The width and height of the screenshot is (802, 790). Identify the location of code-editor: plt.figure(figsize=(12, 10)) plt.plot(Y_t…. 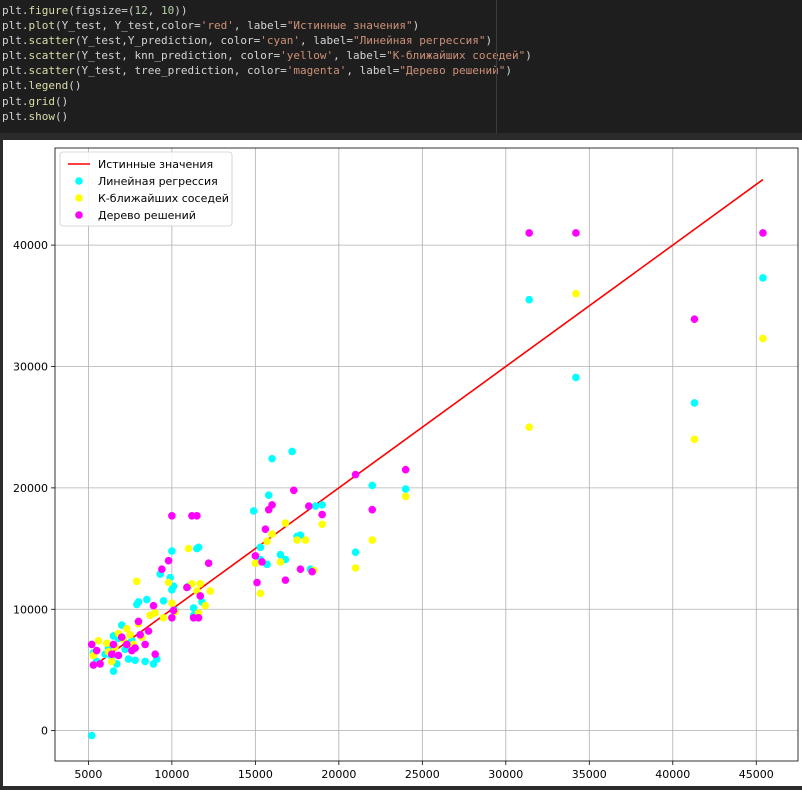
(267, 63).